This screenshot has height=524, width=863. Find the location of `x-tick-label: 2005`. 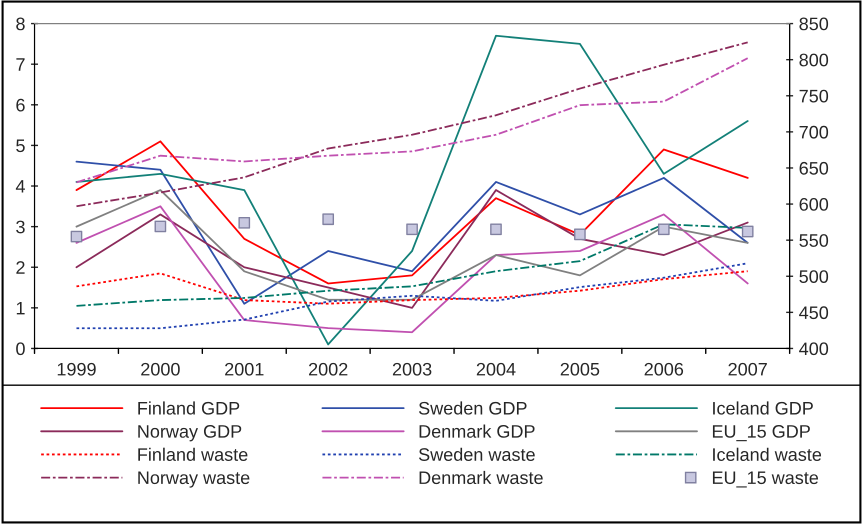

x-tick-label: 2005 is located at coordinates (580, 369).